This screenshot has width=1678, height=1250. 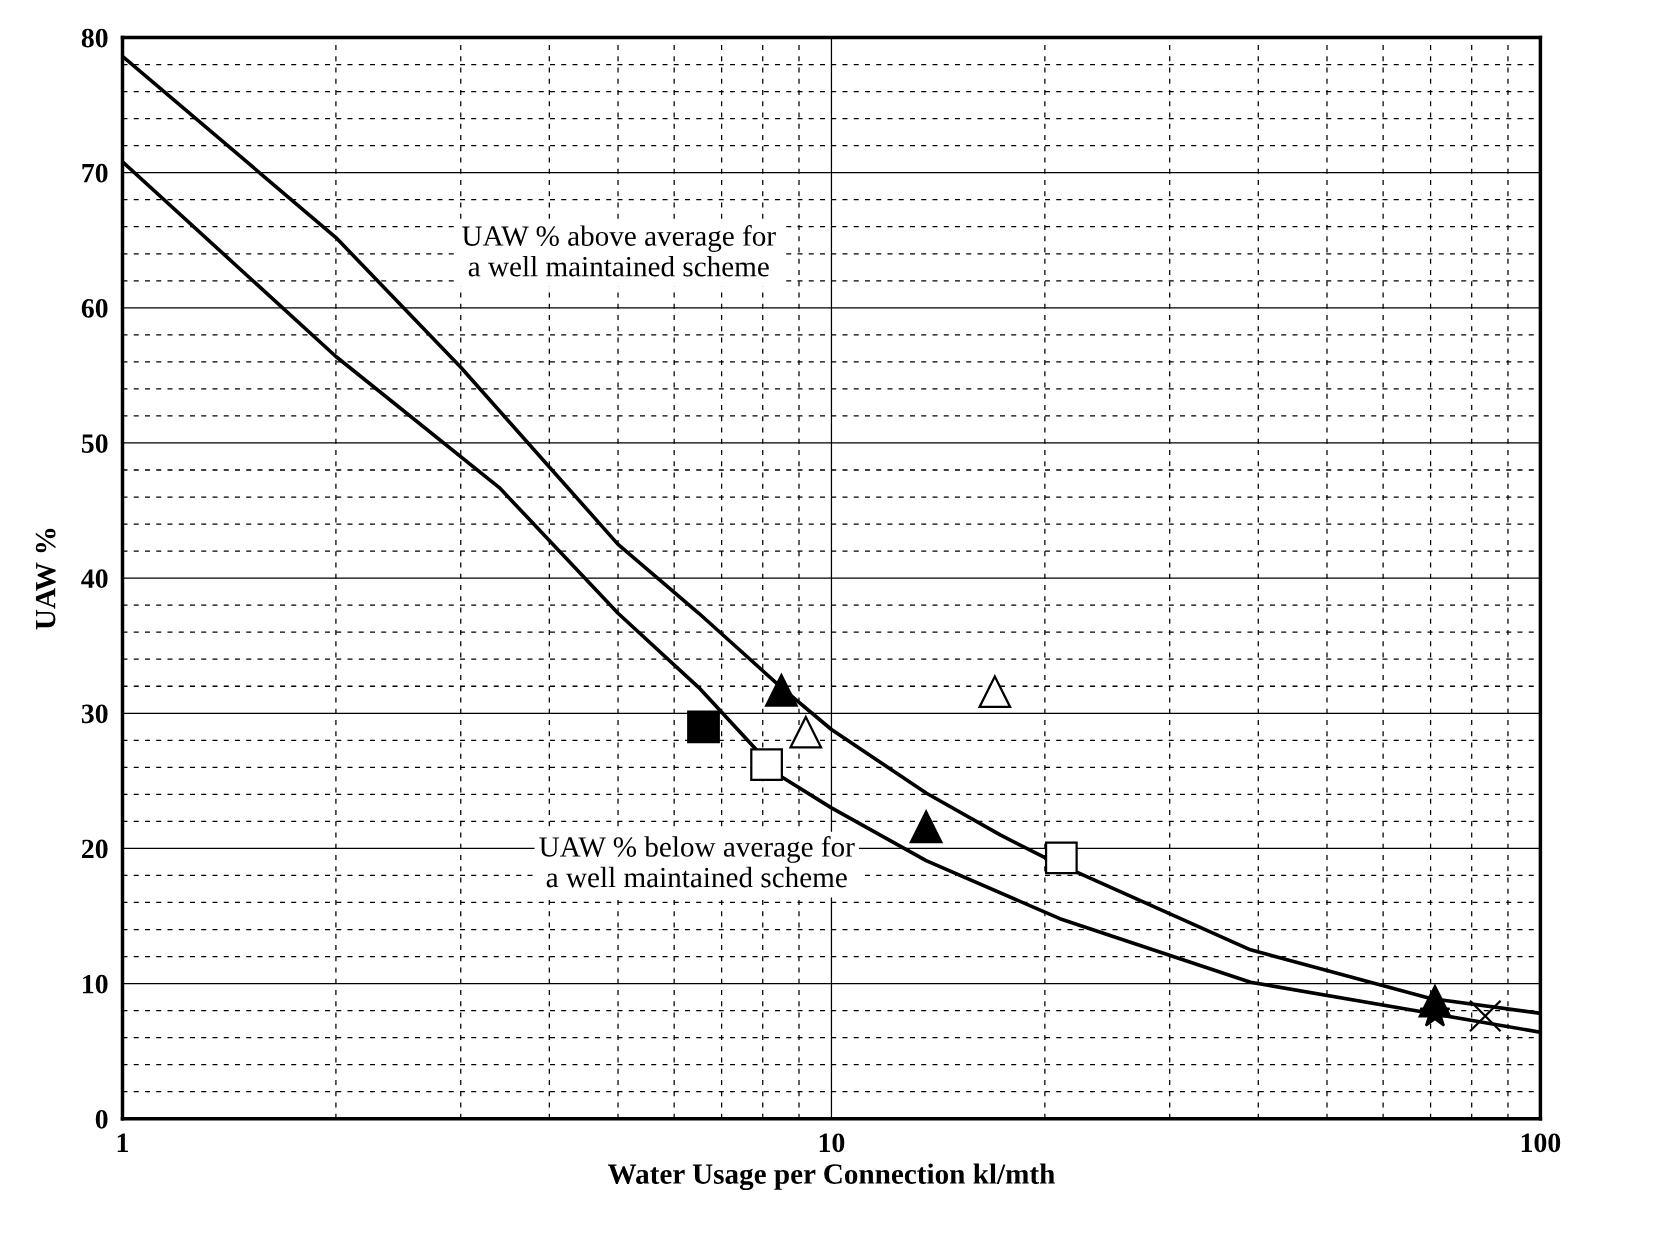 What do you see at coordinates (94, 849) in the screenshot?
I see `y-tick-label: 20` at bounding box center [94, 849].